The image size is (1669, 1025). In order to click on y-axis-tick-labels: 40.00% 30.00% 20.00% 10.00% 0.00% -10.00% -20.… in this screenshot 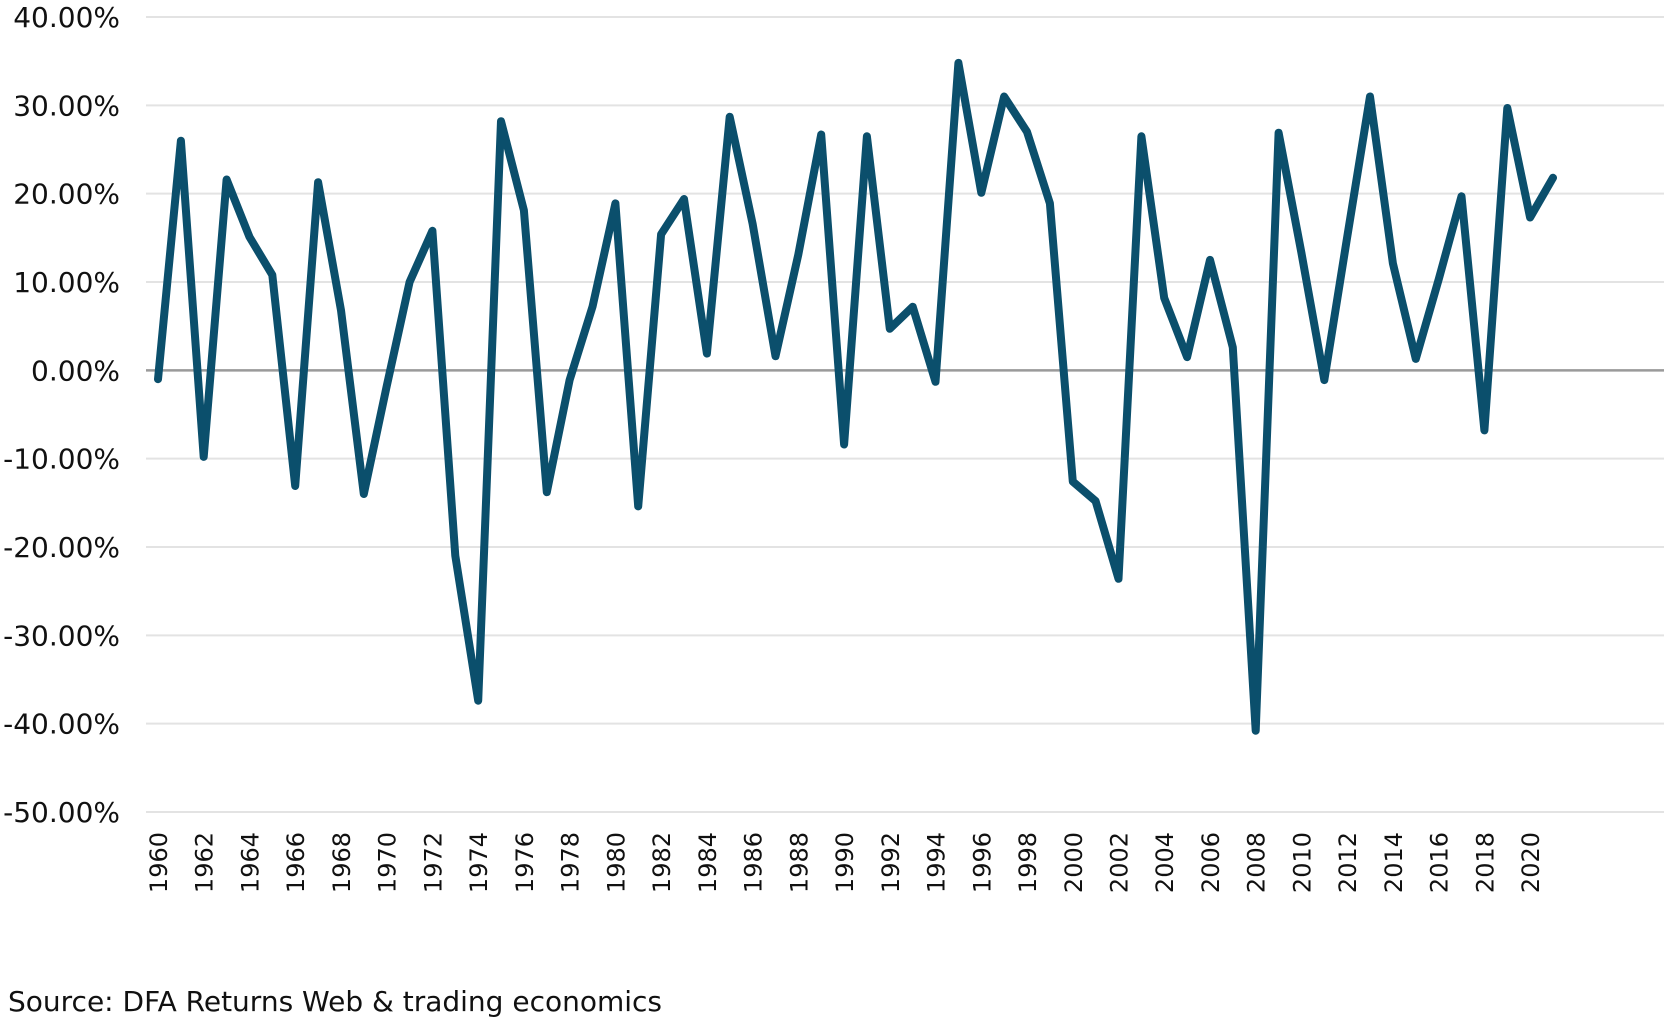, I will do `click(61, 415)`.